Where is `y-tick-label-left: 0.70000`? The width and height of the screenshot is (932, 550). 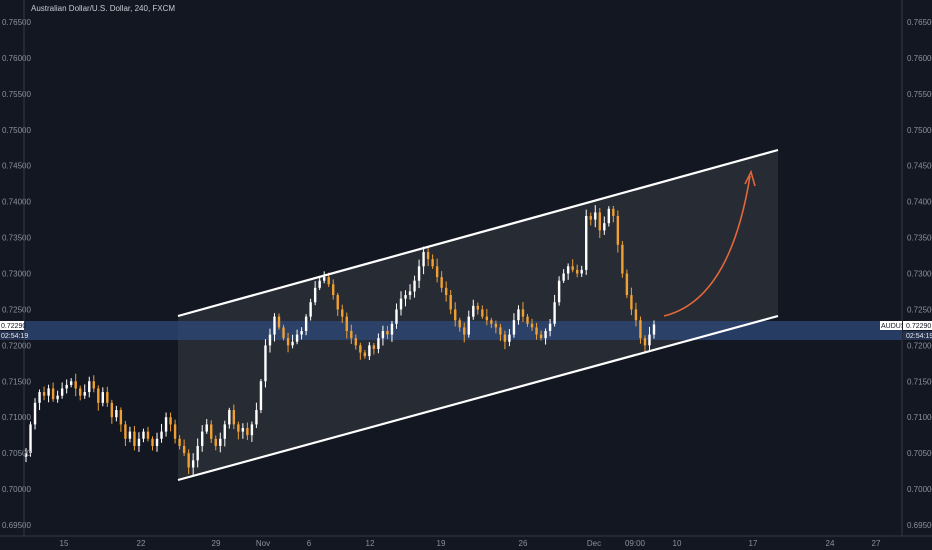
y-tick-label-left: 0.70000 is located at coordinates (16, 489).